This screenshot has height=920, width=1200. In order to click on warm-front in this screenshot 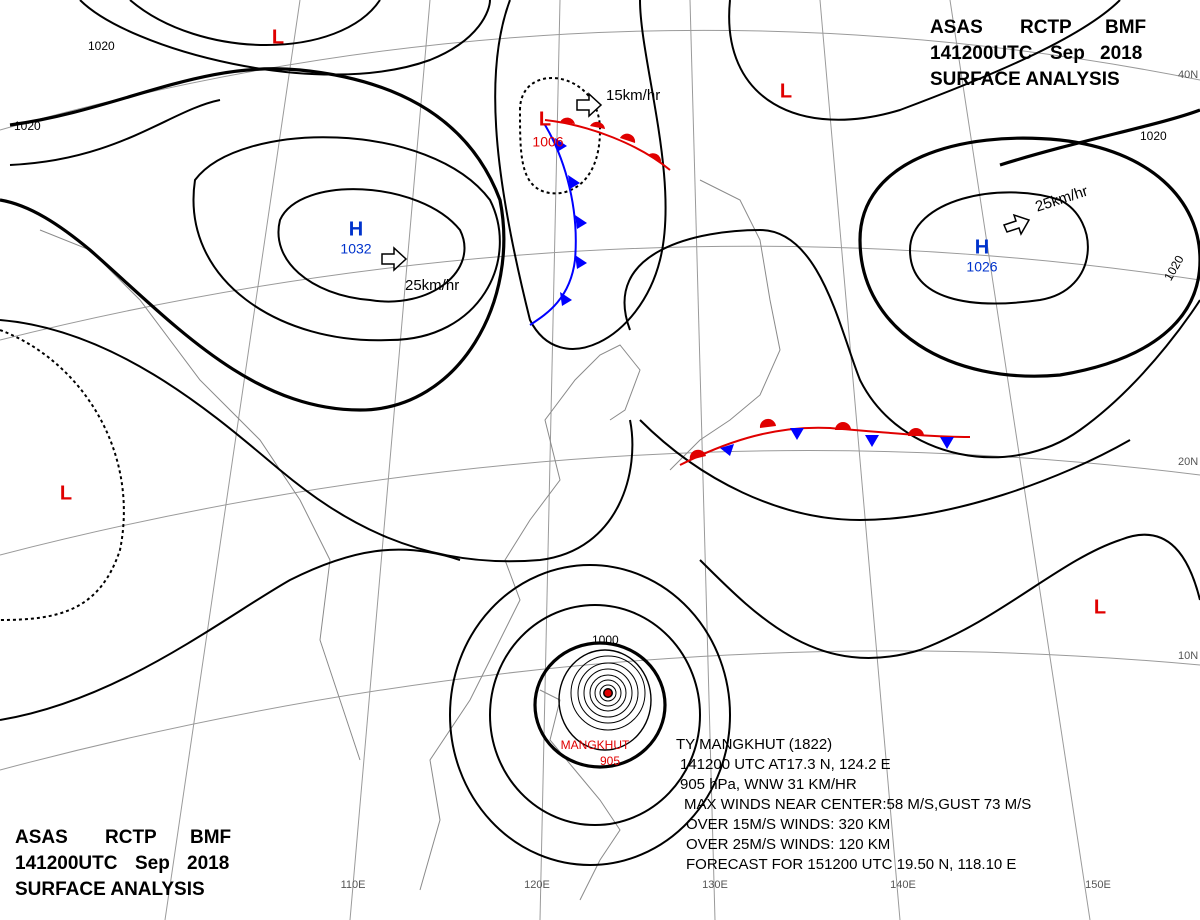, I will do `click(607, 145)`.